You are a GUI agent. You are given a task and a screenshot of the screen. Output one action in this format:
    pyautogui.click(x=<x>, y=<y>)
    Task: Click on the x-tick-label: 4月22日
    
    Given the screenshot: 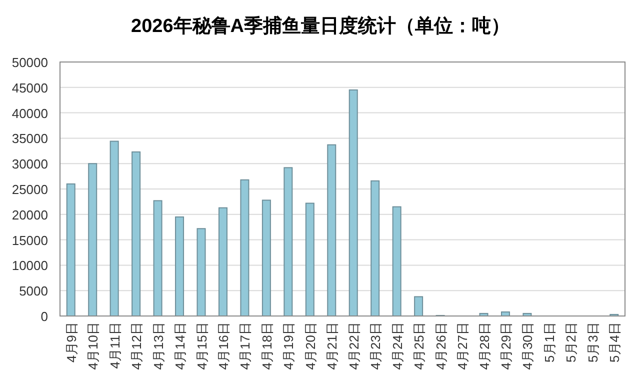 What is the action you would take?
    pyautogui.click(x=354, y=346)
    